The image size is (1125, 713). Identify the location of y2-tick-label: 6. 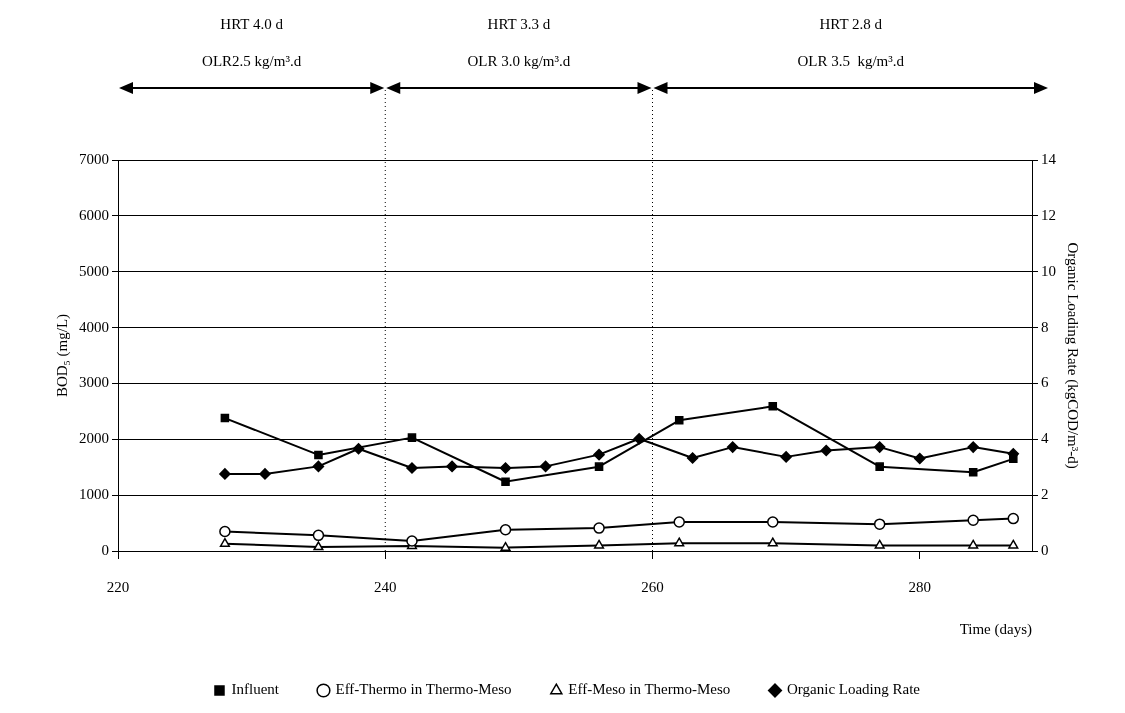
(1045, 382).